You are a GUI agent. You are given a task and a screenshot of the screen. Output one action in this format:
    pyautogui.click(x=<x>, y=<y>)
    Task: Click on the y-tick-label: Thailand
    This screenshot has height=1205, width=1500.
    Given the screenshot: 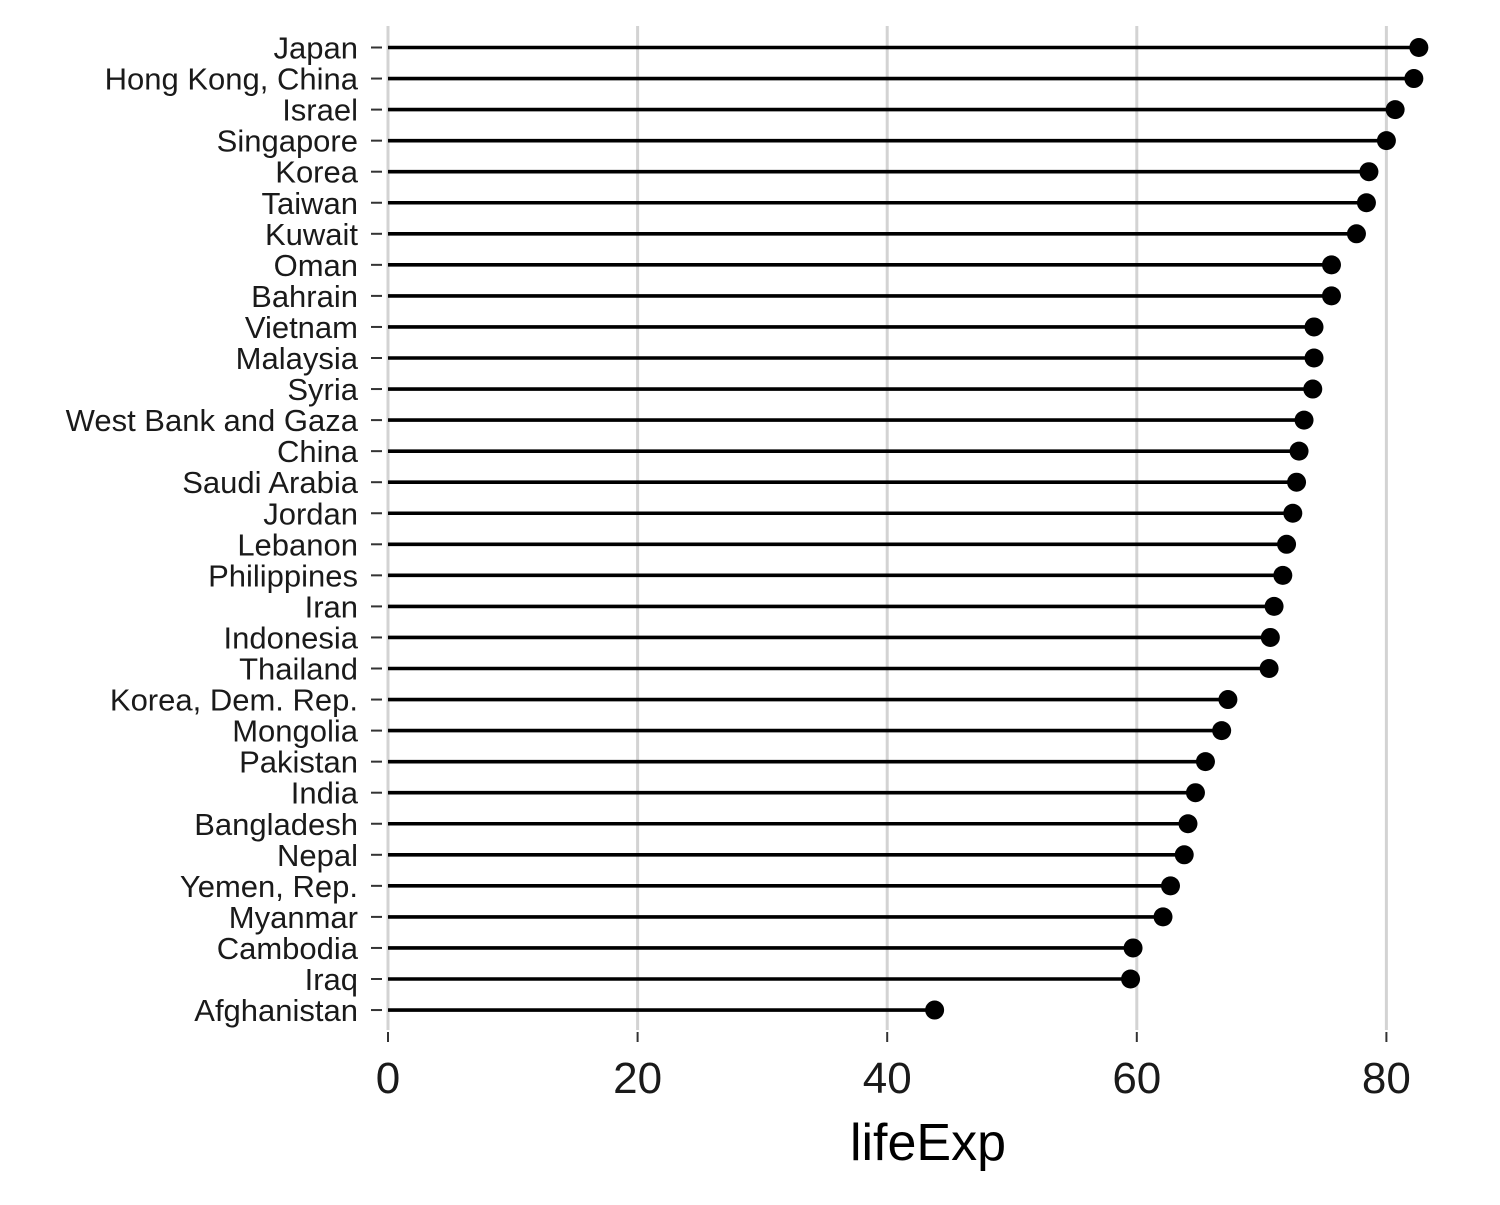 What is the action you would take?
    pyautogui.click(x=298, y=669)
    